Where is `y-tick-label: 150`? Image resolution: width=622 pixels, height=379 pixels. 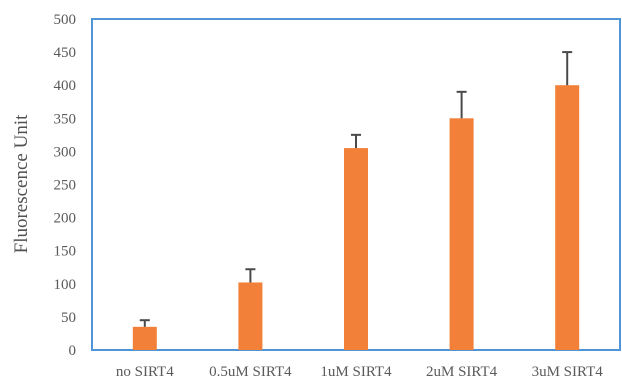
y-tick-label: 150 is located at coordinates (65, 252).